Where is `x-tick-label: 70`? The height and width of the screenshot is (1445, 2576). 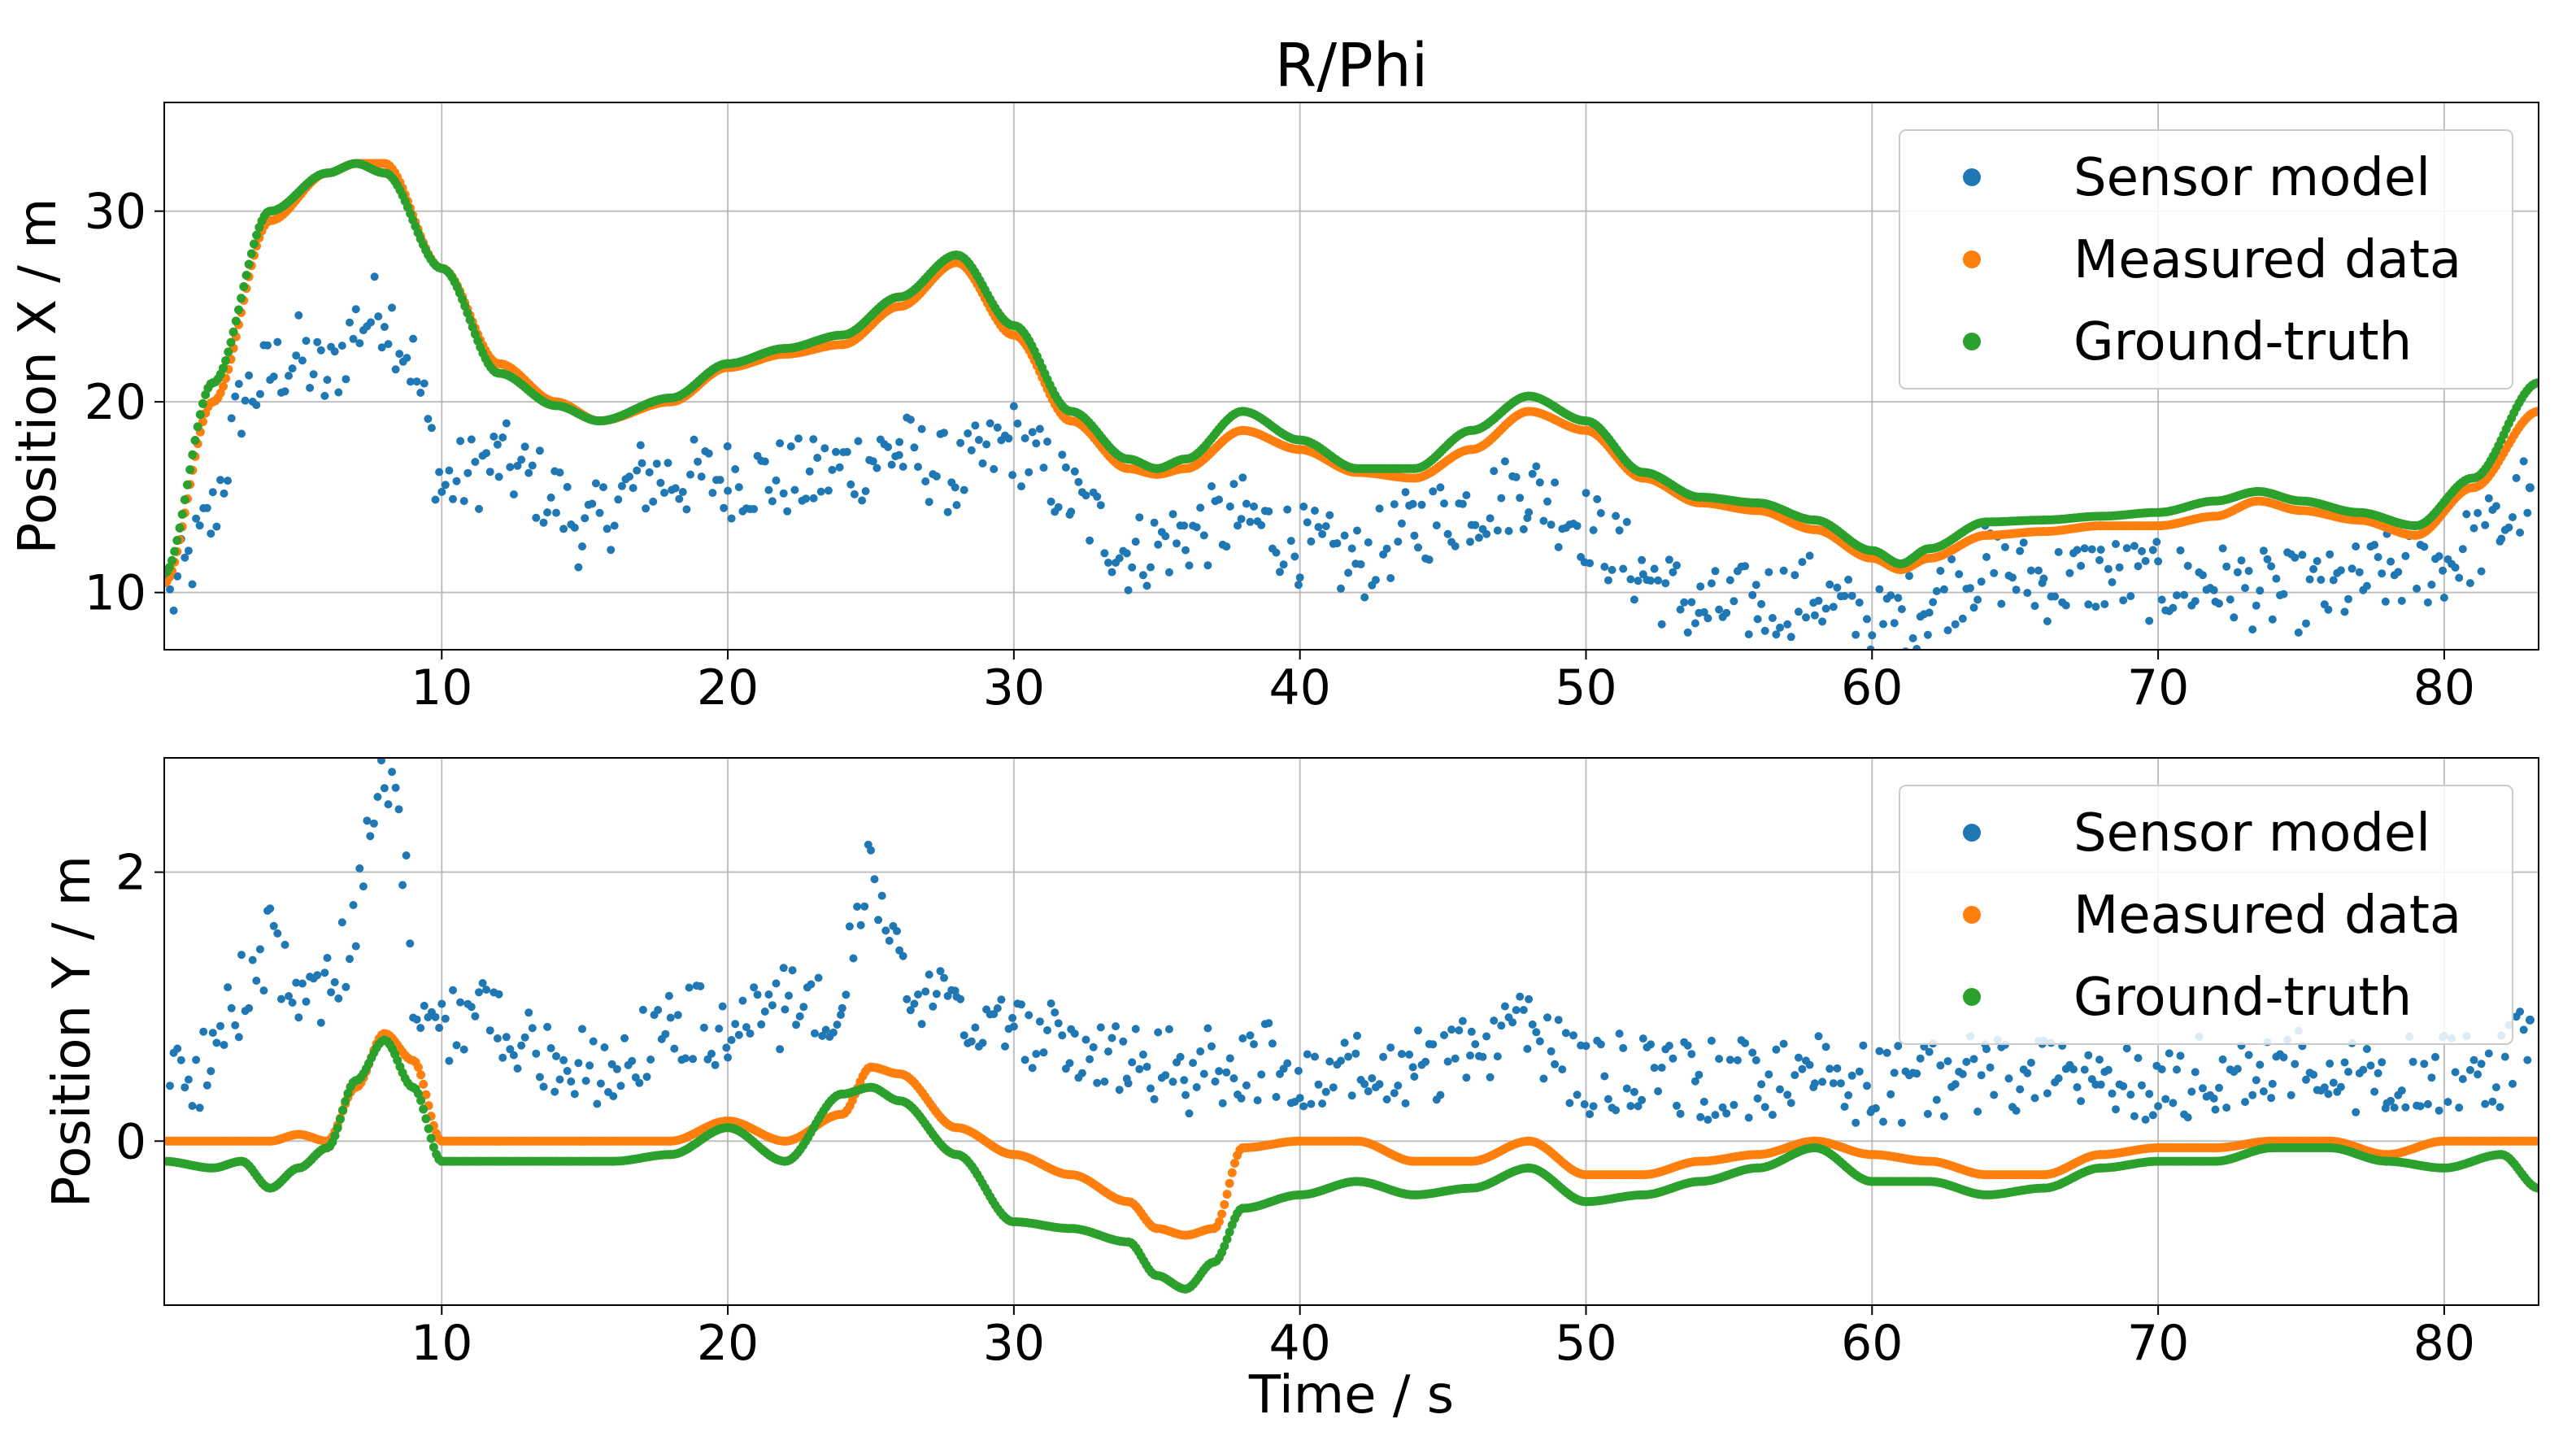 x-tick-label: 70 is located at coordinates (2158, 687).